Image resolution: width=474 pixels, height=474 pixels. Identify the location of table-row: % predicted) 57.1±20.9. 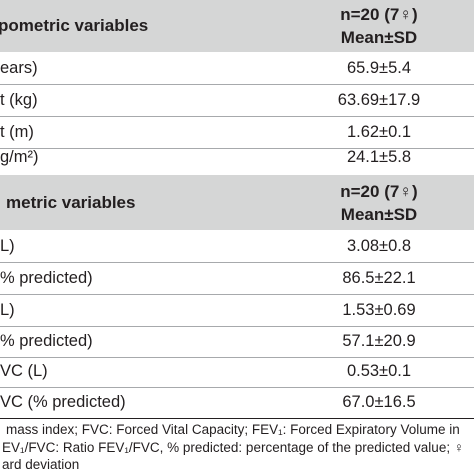
(237, 342).